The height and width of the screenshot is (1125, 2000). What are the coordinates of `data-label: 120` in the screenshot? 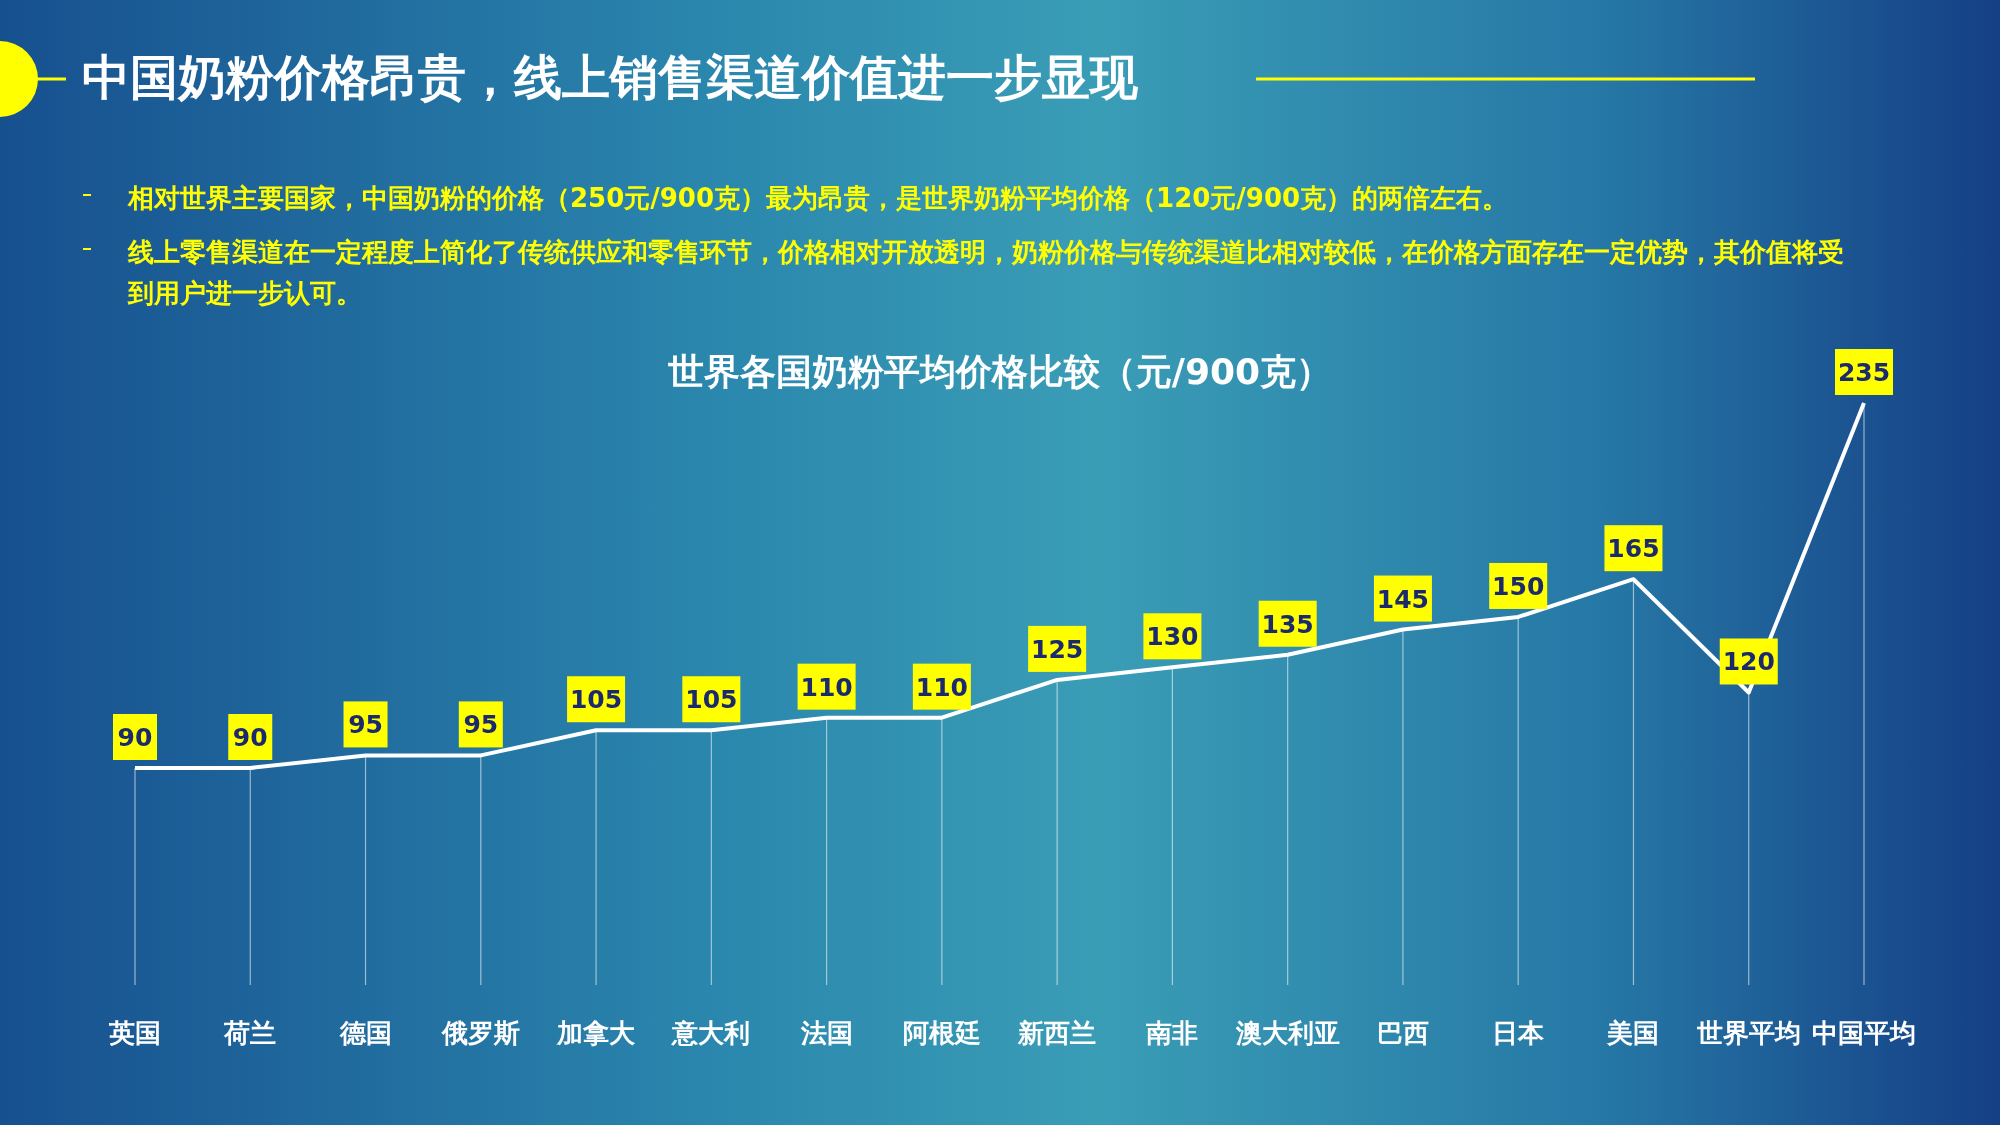 It's located at (1748, 662).